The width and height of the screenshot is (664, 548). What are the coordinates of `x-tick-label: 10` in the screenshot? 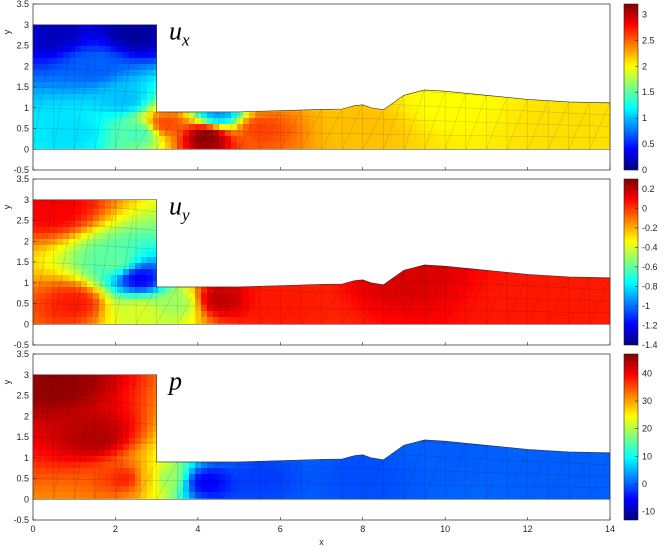 It's located at (445, 529).